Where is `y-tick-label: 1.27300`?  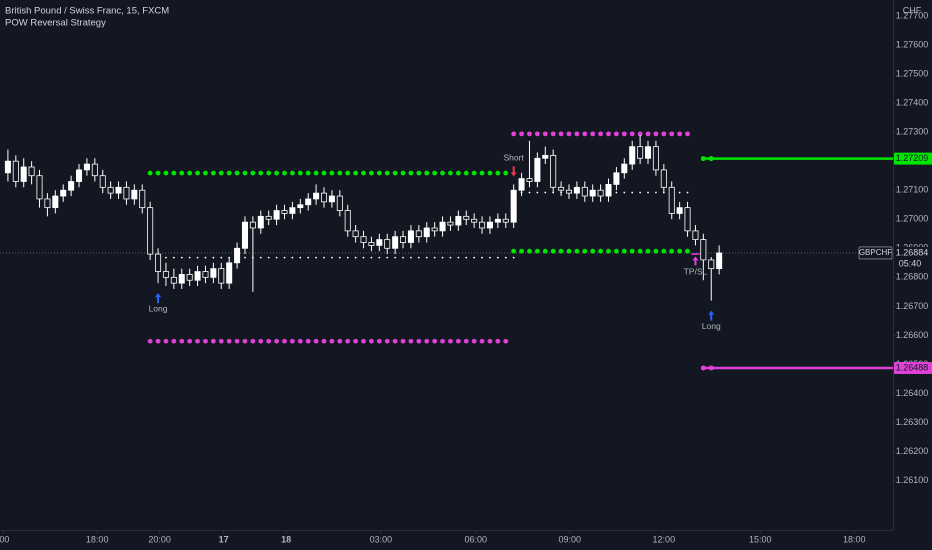 y-tick-label: 1.27300 is located at coordinates (912, 132).